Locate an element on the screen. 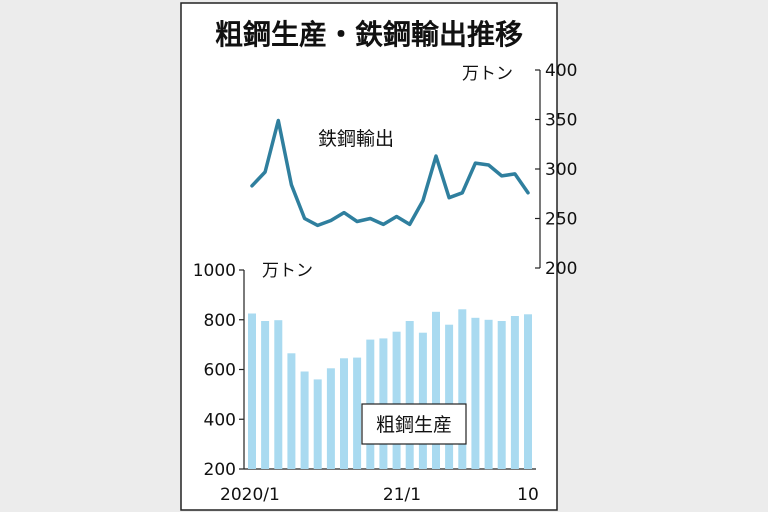 This screenshot has height=512, width=768. x-tick-label: 10 is located at coordinates (528, 495).